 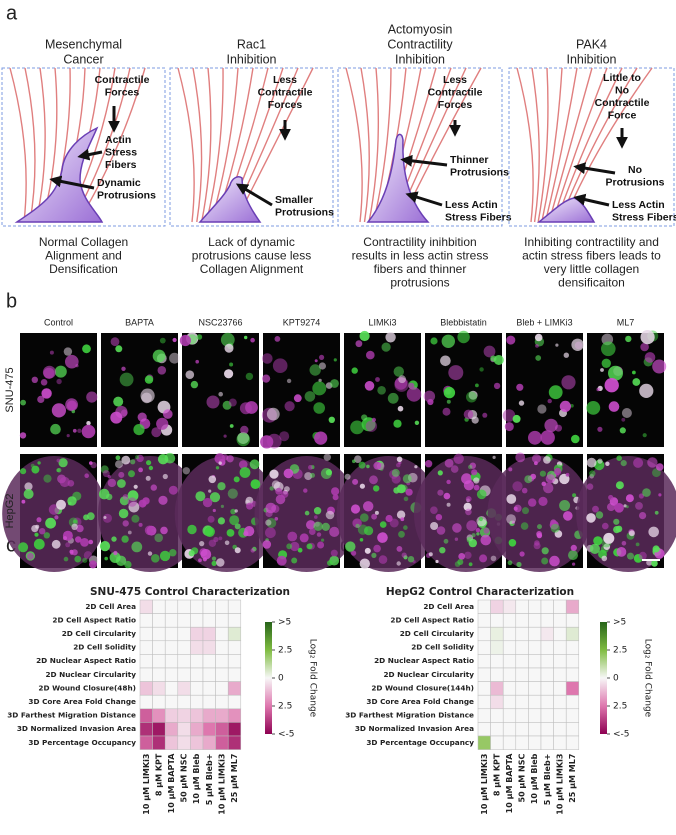 What do you see at coordinates (420, 29) in the screenshot?
I see `panel-title: Actomyosin` at bounding box center [420, 29].